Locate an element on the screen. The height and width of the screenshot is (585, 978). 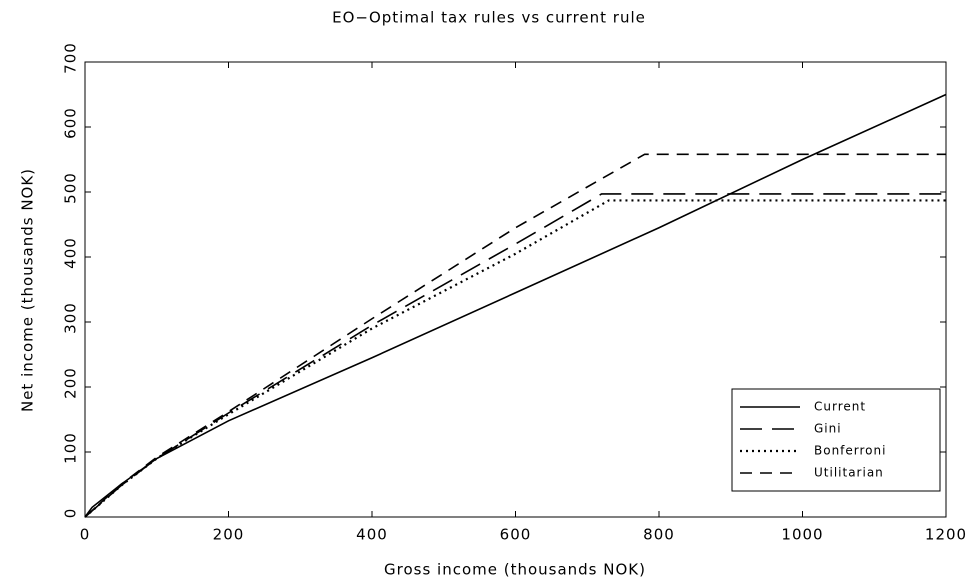
y-tick-label: 0 is located at coordinates (71, 513).